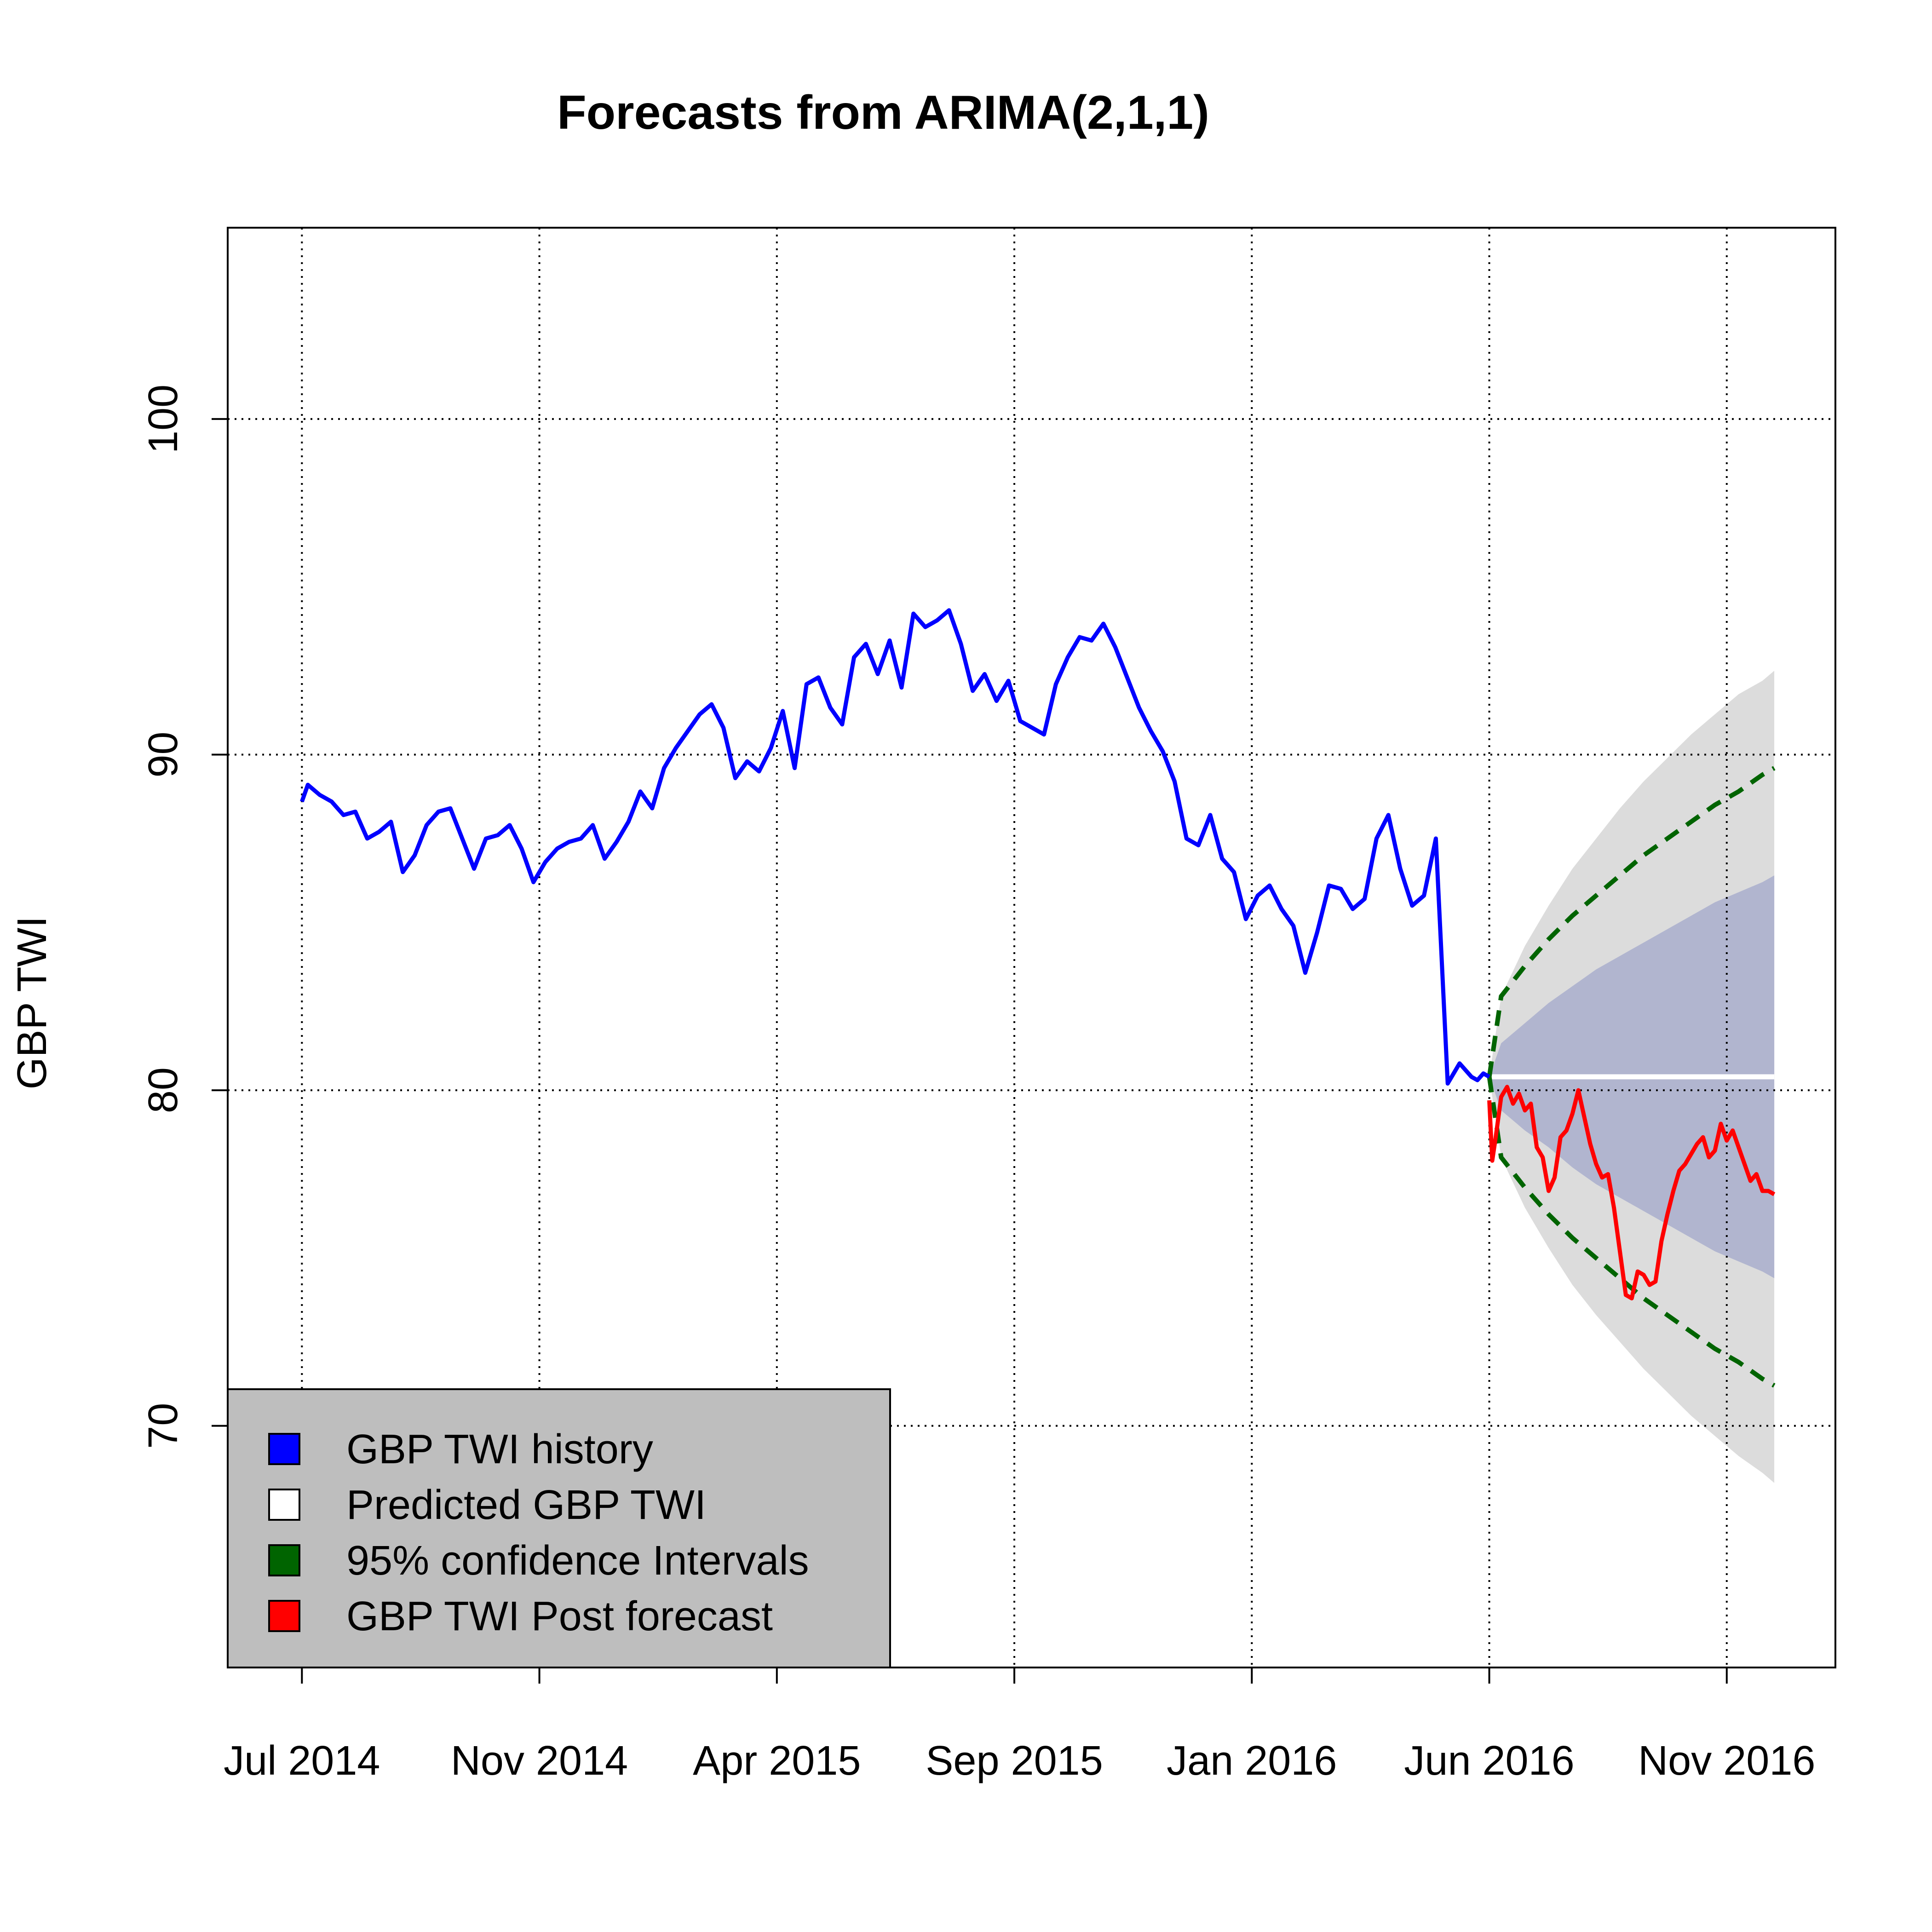 Image resolution: width=1932 pixels, height=1932 pixels. I want to click on y-tick-label-0: 70, so click(163, 1426).